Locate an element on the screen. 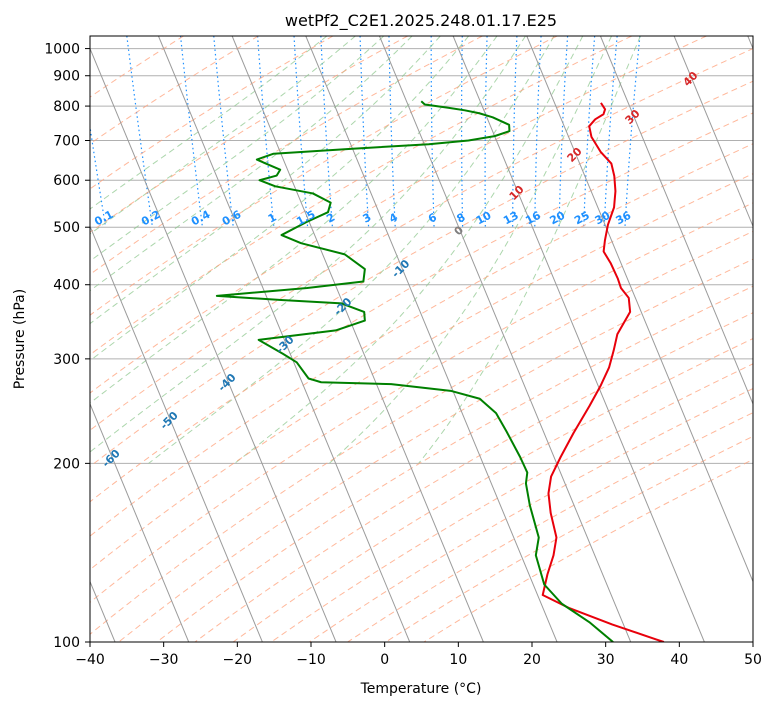 The height and width of the screenshot is (712, 775). mixing-ratio-label: 10 is located at coordinates (484, 218).